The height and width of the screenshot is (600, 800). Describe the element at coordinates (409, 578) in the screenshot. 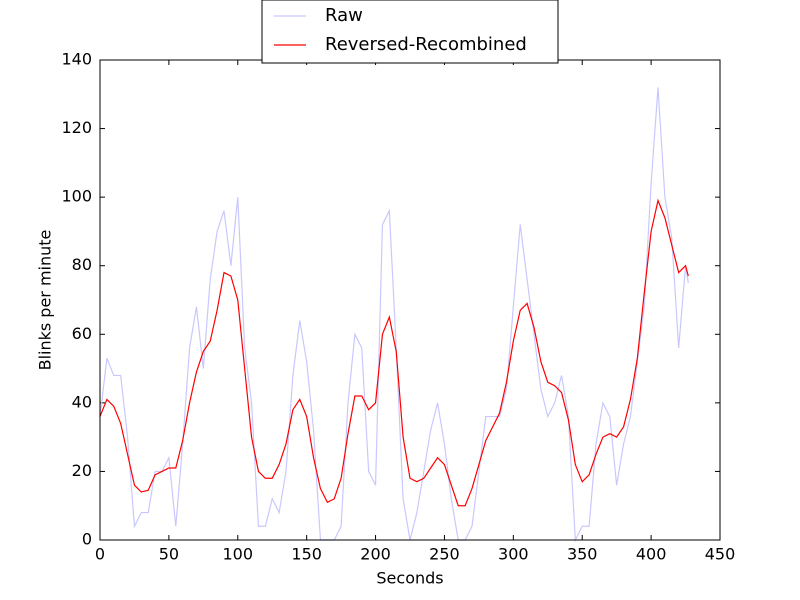

I see `x-axis-label: Seconds` at that location.